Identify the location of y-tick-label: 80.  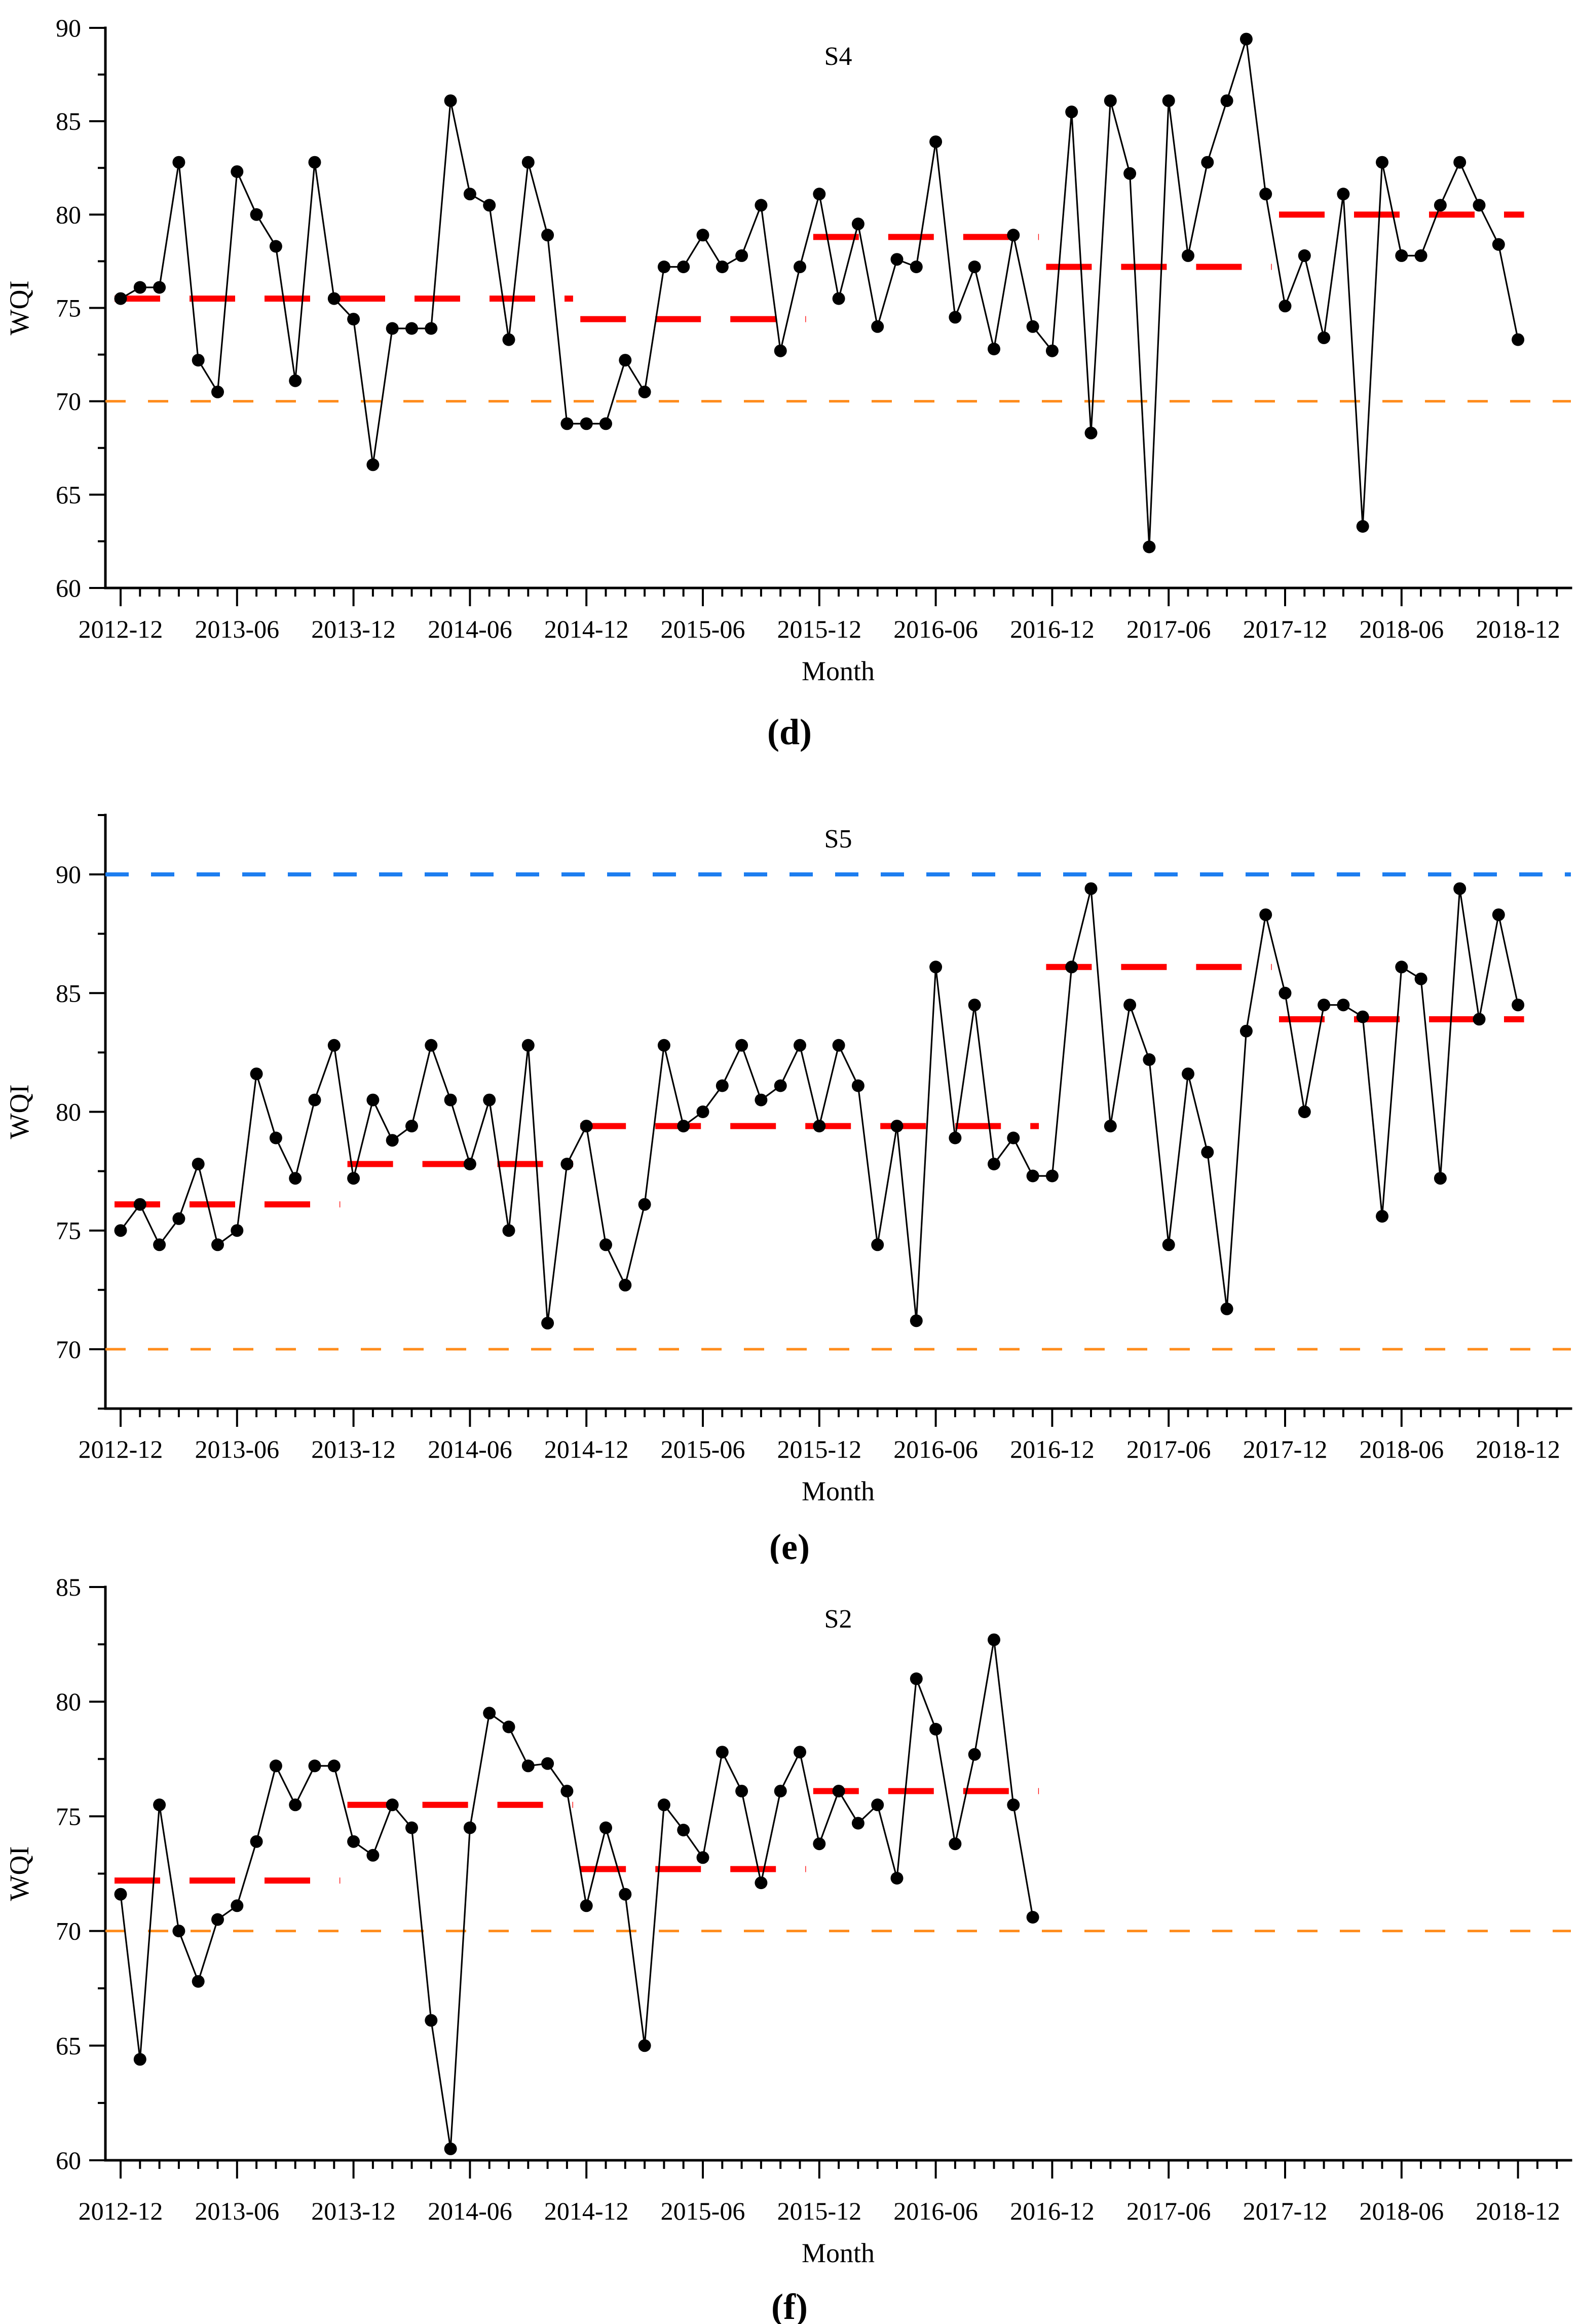
(68, 1701).